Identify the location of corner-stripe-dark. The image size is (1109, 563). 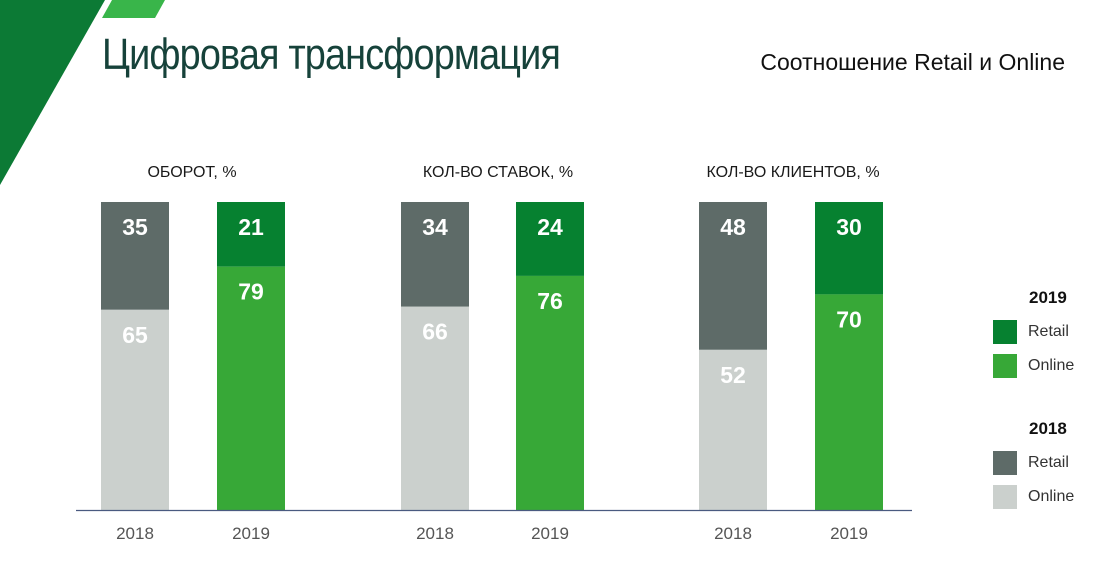
(52, 92).